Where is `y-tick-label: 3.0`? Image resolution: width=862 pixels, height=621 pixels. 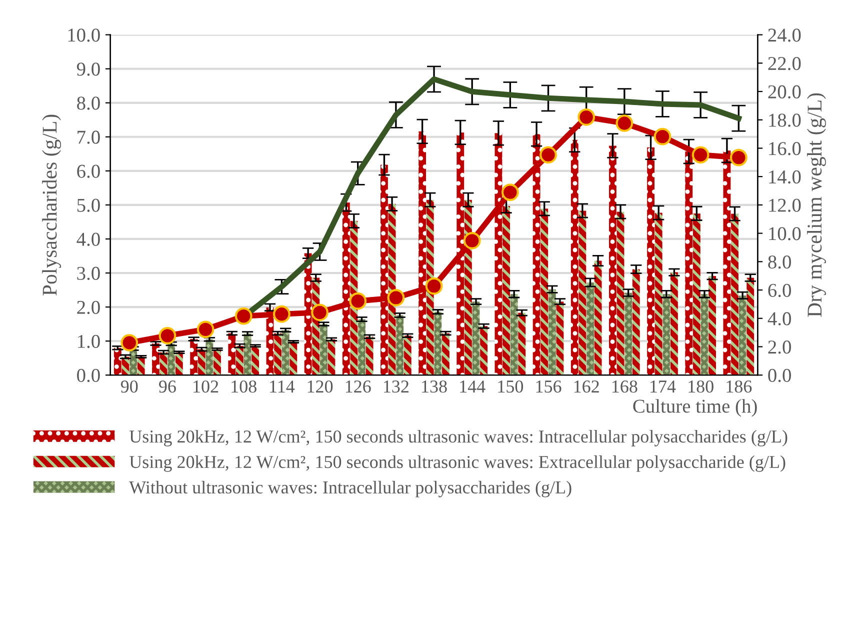 y-tick-label: 3.0 is located at coordinates (88, 273).